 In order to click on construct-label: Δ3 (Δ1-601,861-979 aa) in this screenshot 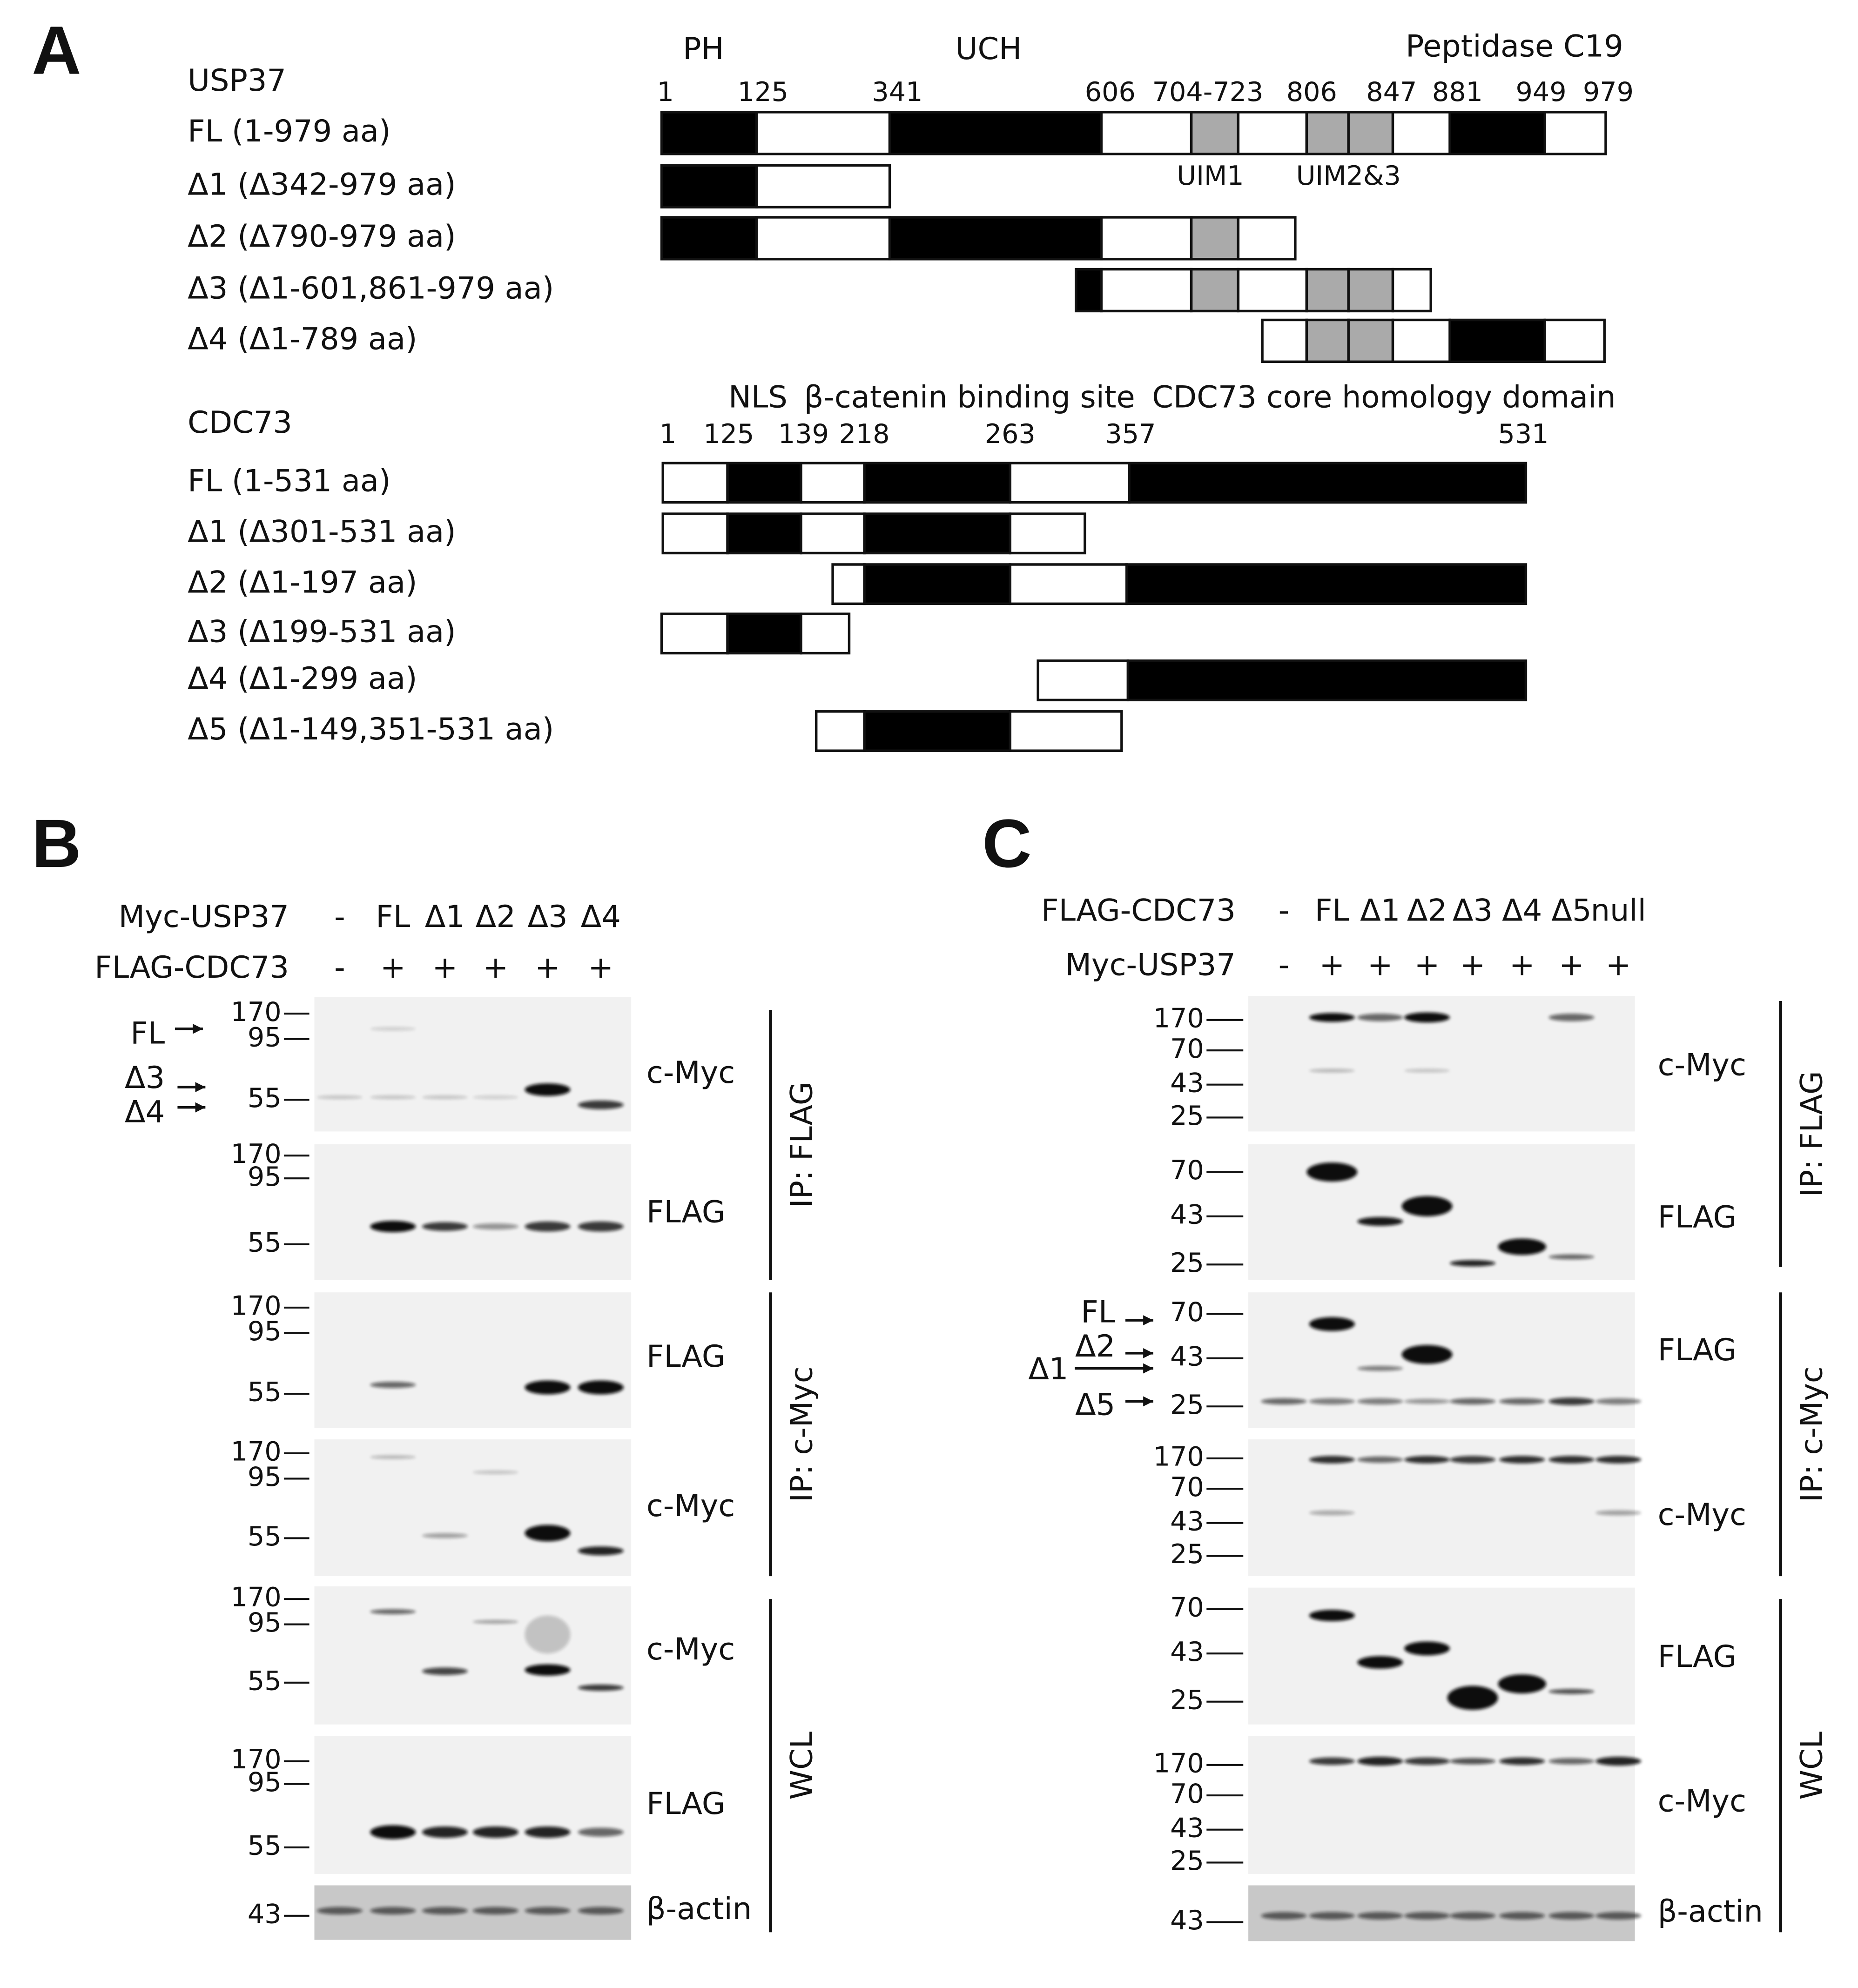, I will do `click(371, 288)`.